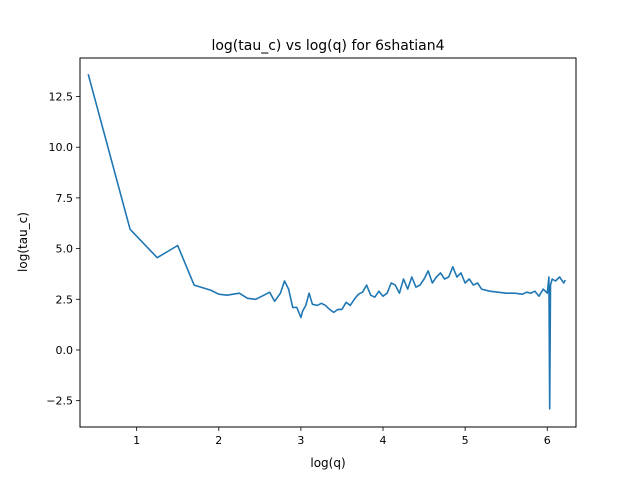 This screenshot has height=480, width=640. What do you see at coordinates (65, 299) in the screenshot?
I see `y-tick-label: 2.5` at bounding box center [65, 299].